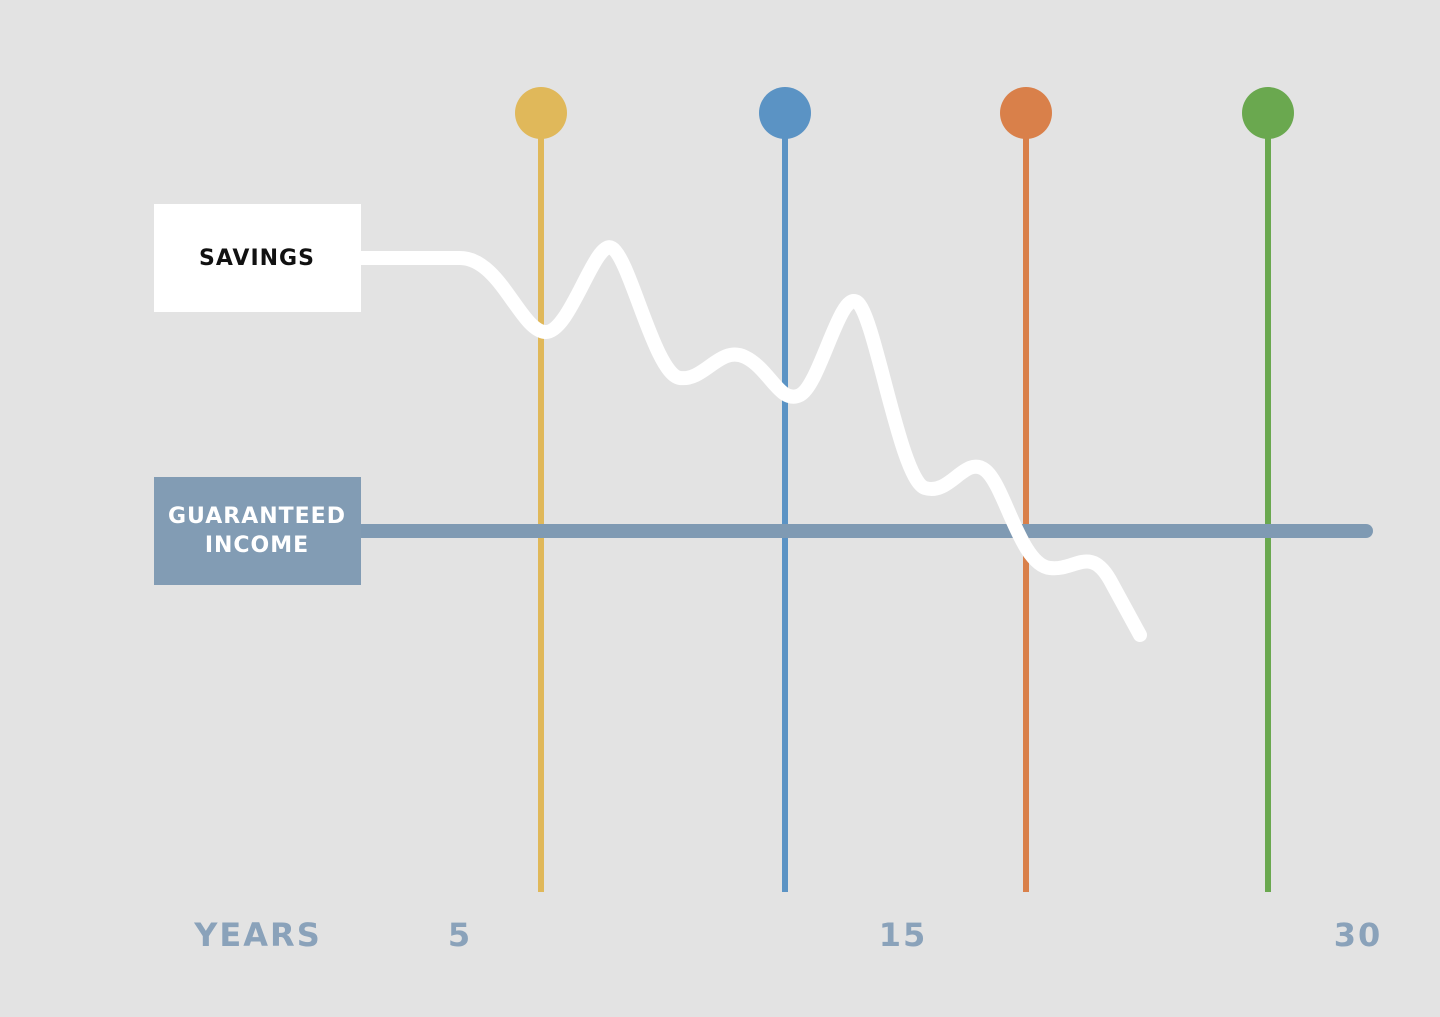  What do you see at coordinates (257, 531) in the screenshot?
I see `guaranteed-income-box` at bounding box center [257, 531].